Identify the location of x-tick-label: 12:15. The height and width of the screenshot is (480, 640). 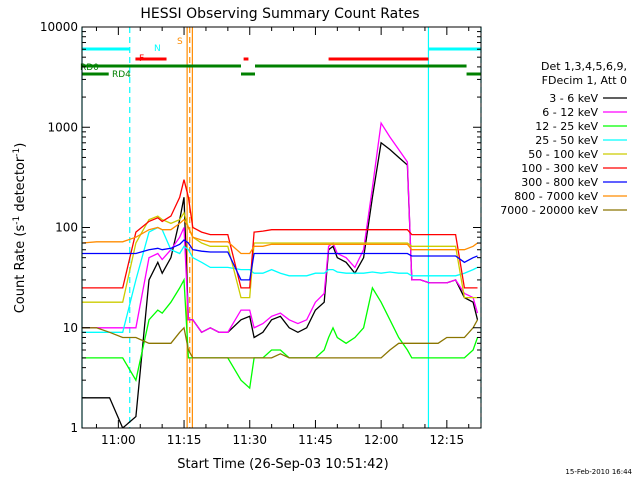
(447, 440).